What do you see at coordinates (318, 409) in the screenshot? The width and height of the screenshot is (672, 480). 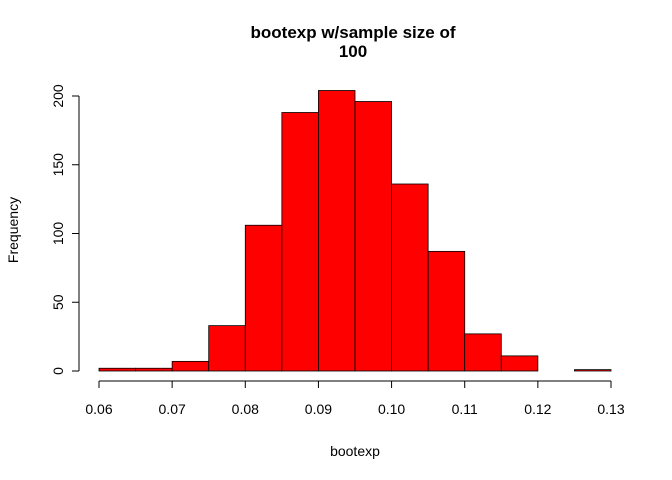 I see `x-tick-label: 0.09` at bounding box center [318, 409].